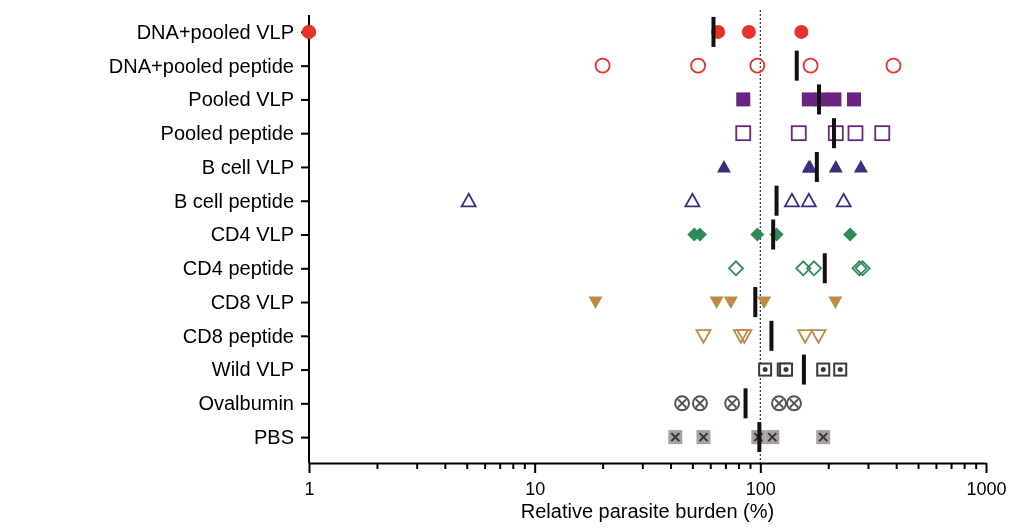 The width and height of the screenshot is (1011, 528). Describe the element at coordinates (252, 369) in the screenshot. I see `y-tick-label: Wild VLP` at that location.